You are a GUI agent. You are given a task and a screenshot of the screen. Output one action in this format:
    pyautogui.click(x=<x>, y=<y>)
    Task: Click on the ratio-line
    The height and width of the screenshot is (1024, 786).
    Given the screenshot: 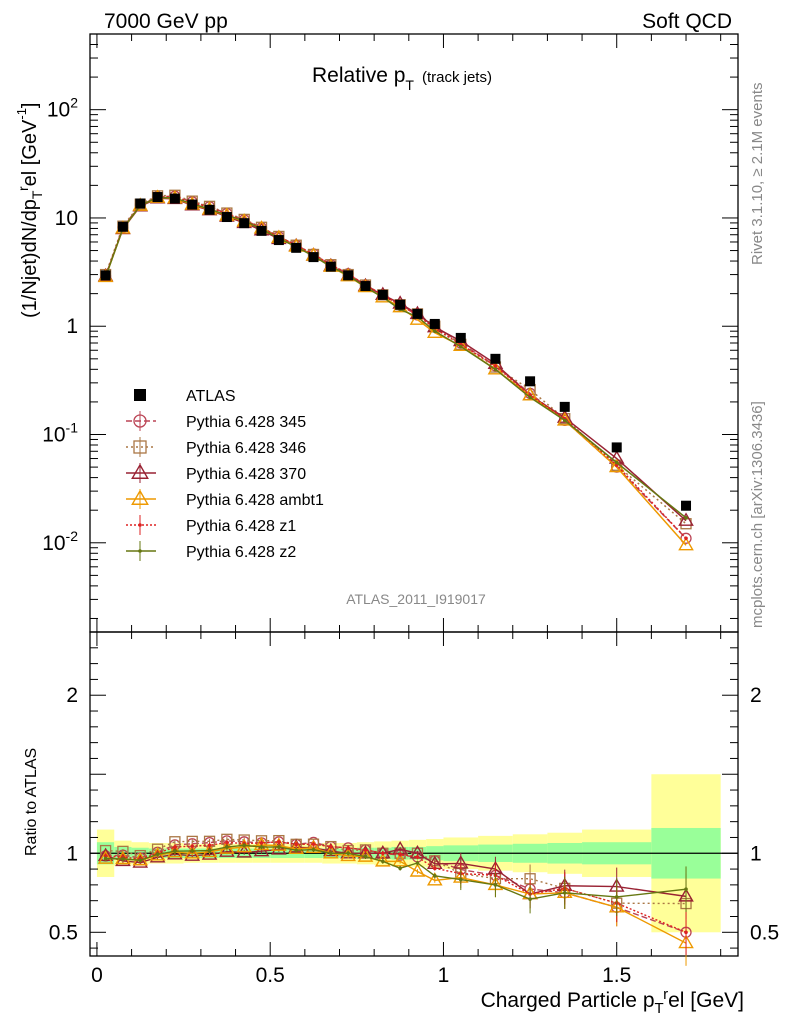 What is the action you would take?
    pyautogui.click(x=396, y=886)
    